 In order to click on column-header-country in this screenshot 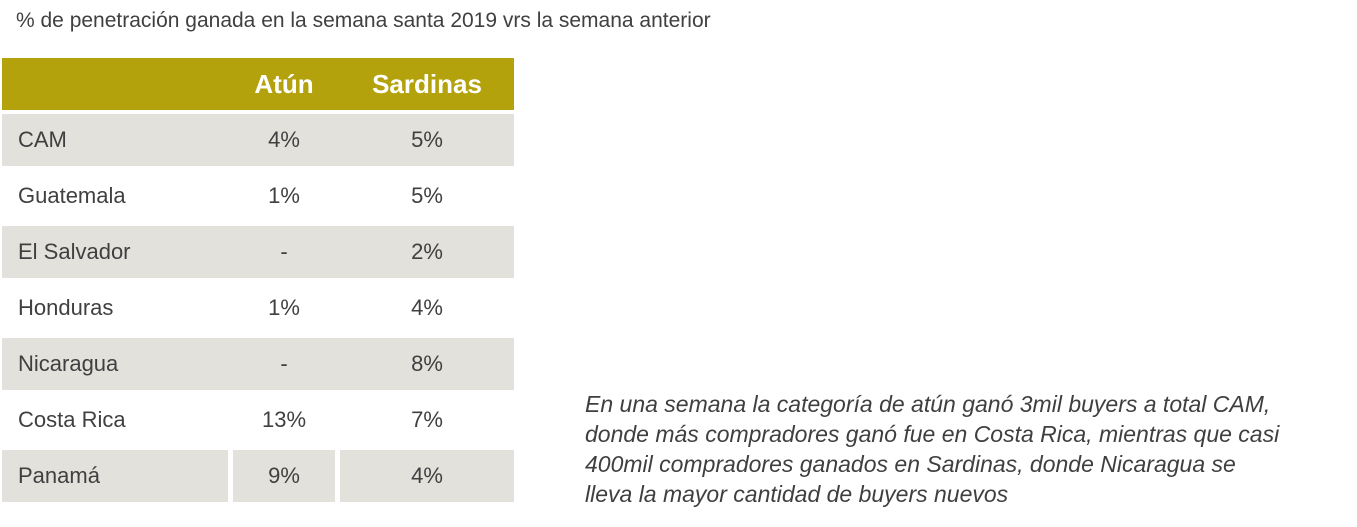, I will do `click(115, 84)`.